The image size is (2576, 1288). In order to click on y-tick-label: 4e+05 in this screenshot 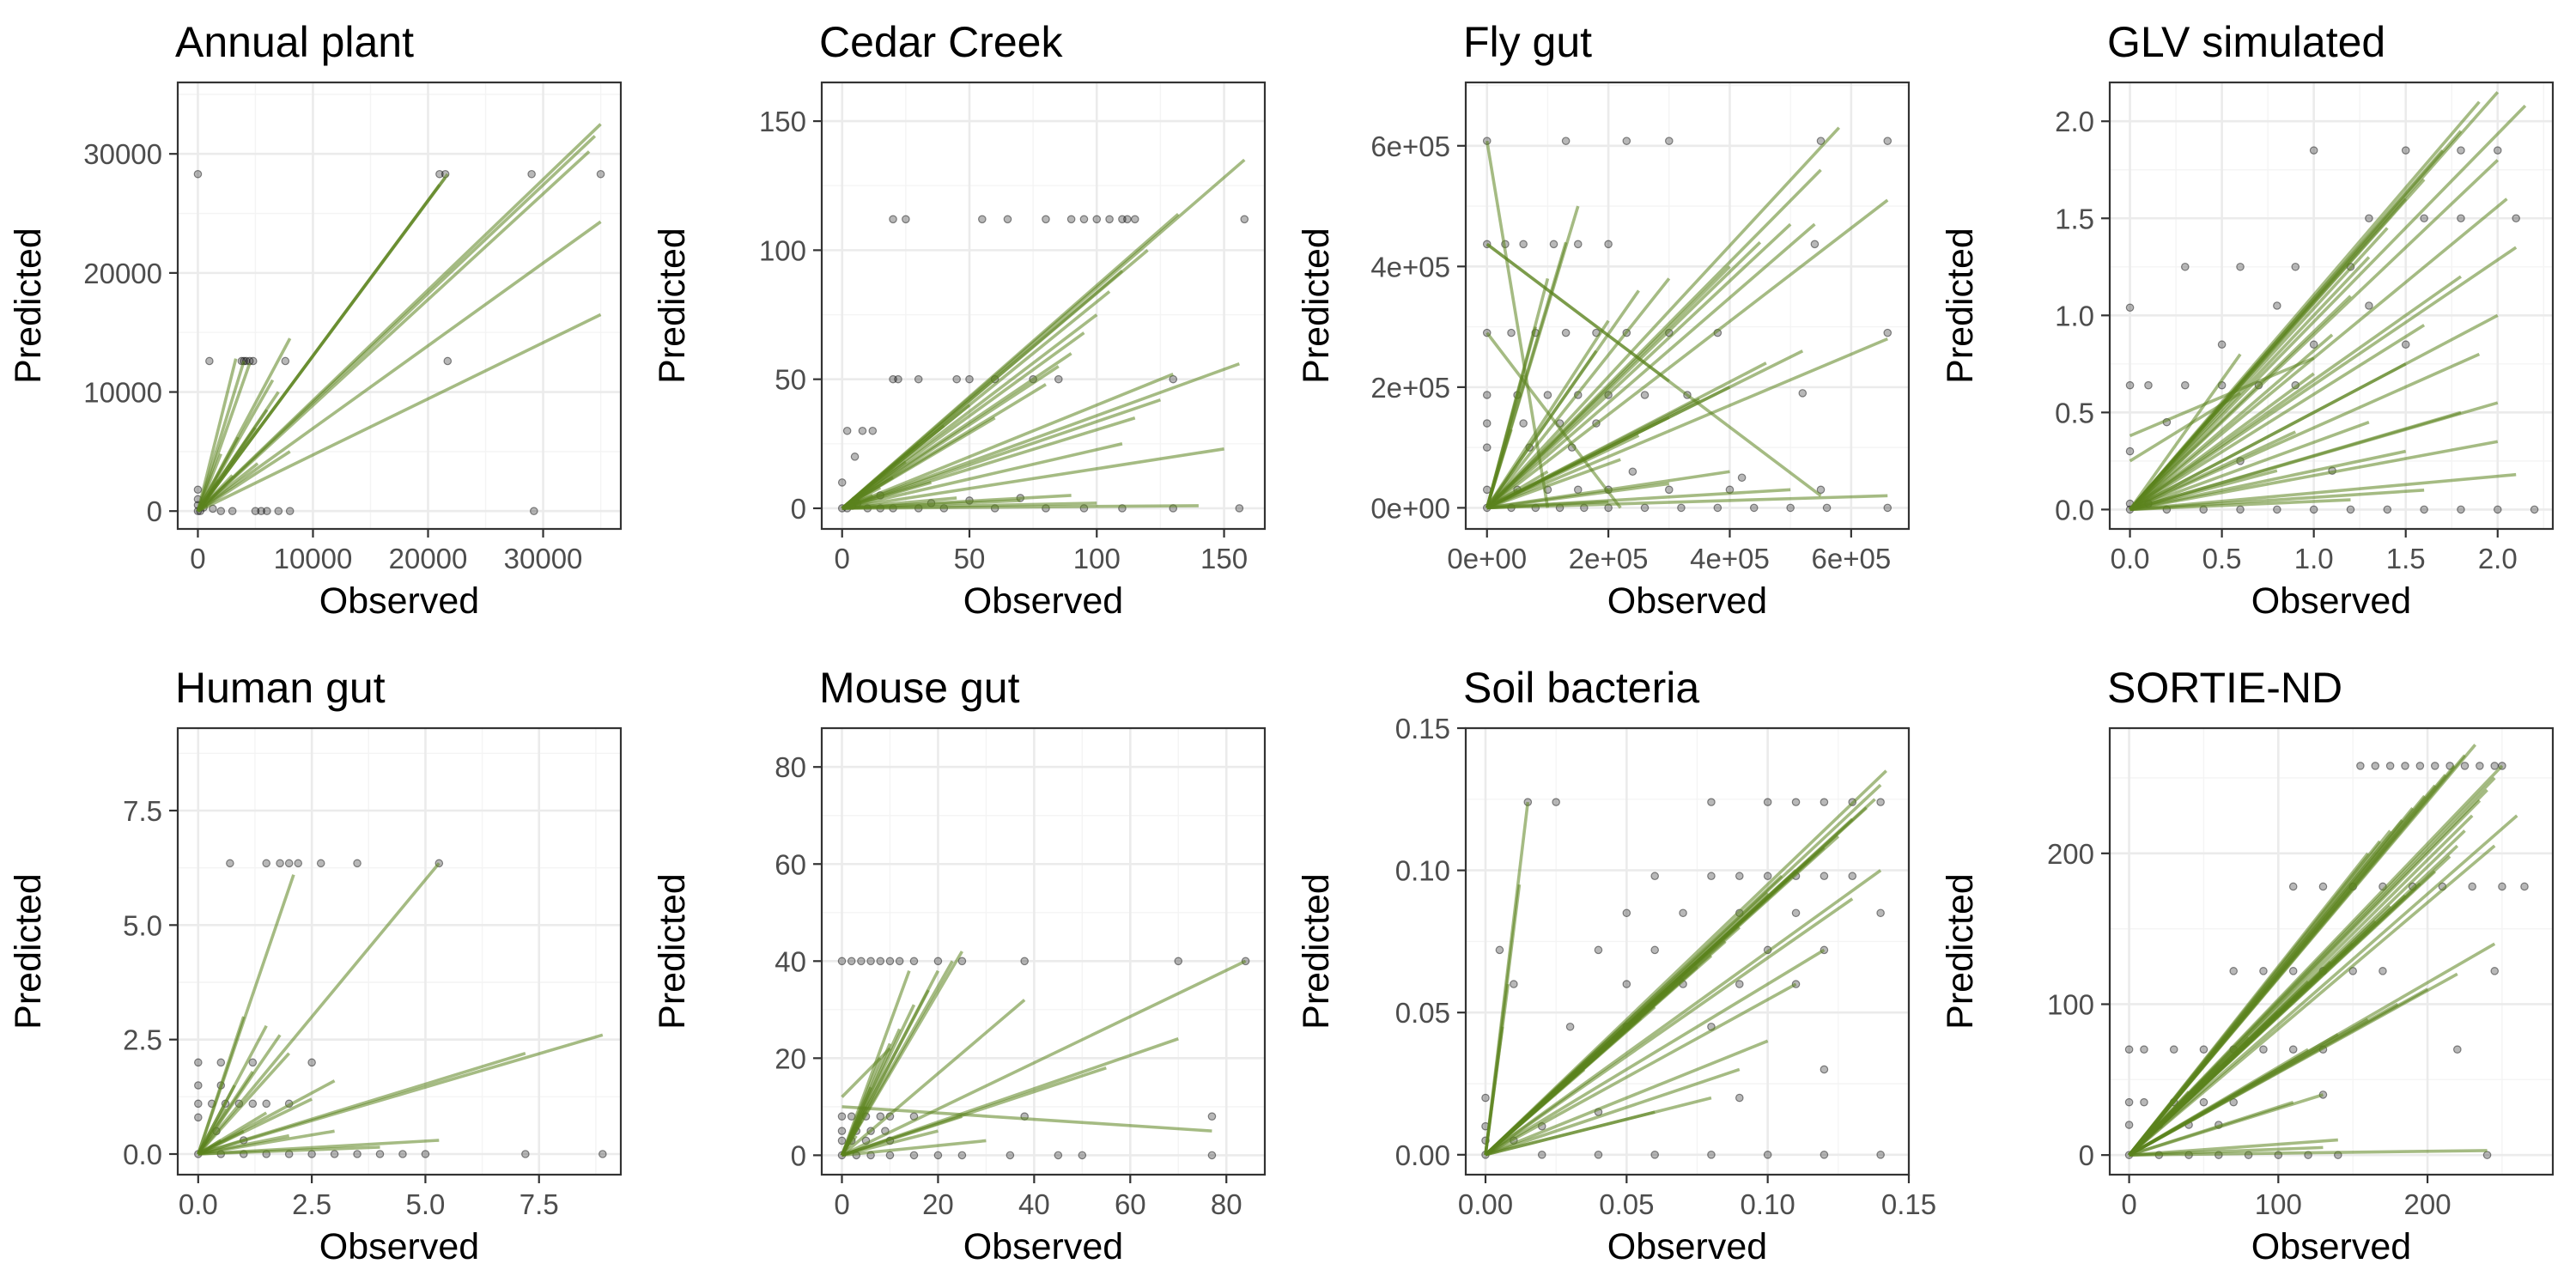, I will do `click(1410, 267)`.